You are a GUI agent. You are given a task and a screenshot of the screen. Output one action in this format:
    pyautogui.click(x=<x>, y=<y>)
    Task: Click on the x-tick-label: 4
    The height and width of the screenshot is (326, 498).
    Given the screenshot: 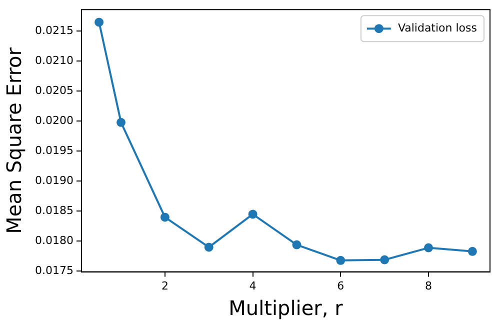 What is the action you would take?
    pyautogui.click(x=252, y=285)
    